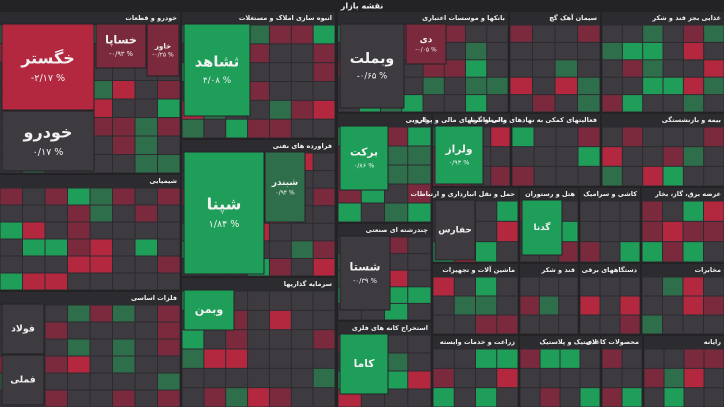 The width and height of the screenshot is (724, 407). What do you see at coordinates (364, 165) in the screenshot?
I see `tile-change: ۰/۸۶ %` at bounding box center [364, 165].